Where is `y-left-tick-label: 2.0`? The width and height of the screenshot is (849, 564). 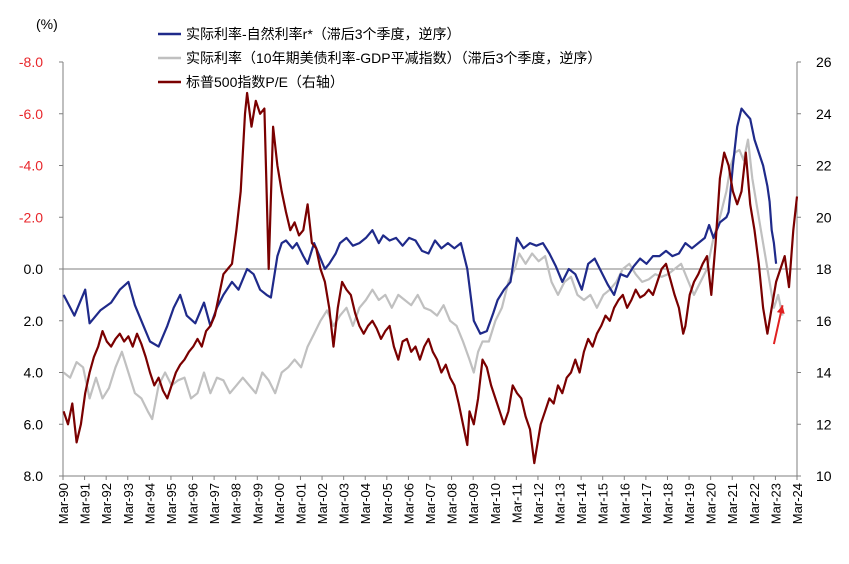
y-left-tick-label: 2.0 is located at coordinates (34, 321).